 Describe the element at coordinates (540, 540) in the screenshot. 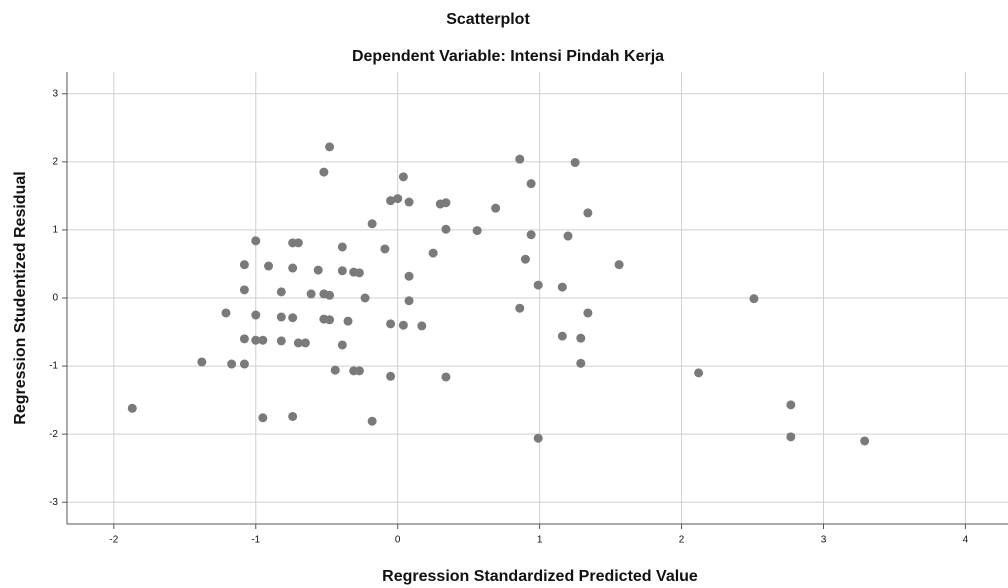

I see `x-tick-label: 1` at that location.